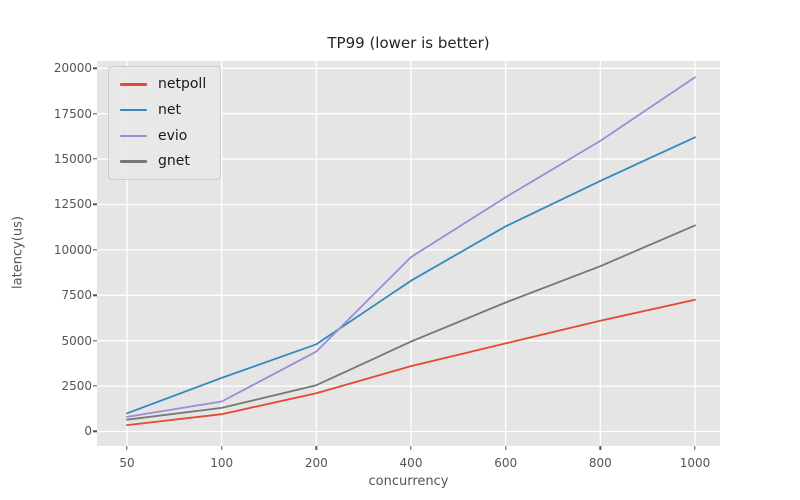  What do you see at coordinates (408, 43) in the screenshot?
I see `chart-title: TP99 (lower is better)` at bounding box center [408, 43].